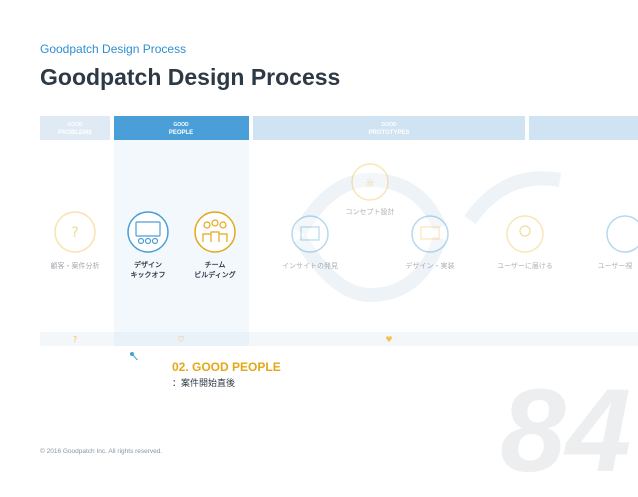 Image resolution: width=638 pixels, height=497 pixels. Describe the element at coordinates (525, 231) in the screenshot. I see `user-icon` at that location.